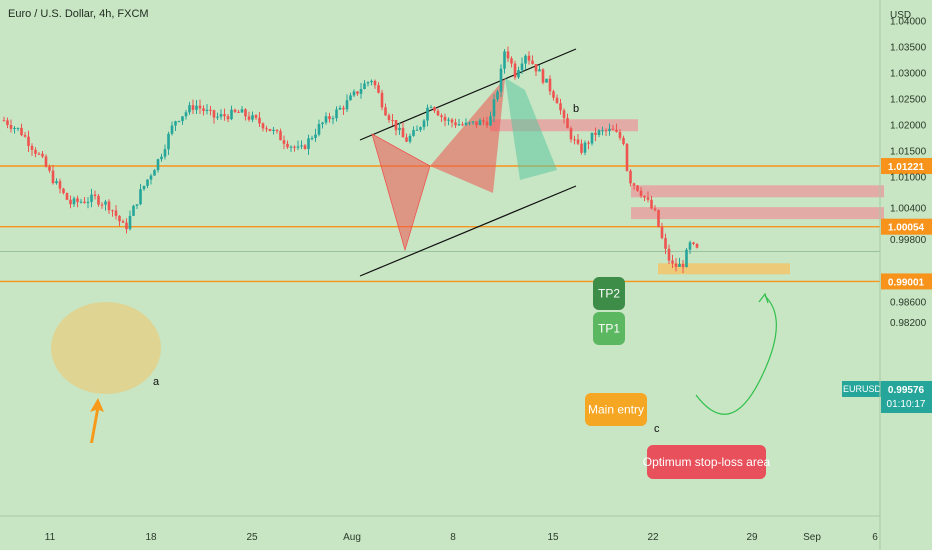 Image resolution: width=932 pixels, height=550 pixels. What do you see at coordinates (908, 240) in the screenshot?
I see `y-tick-label: 0.99800` at bounding box center [908, 240].